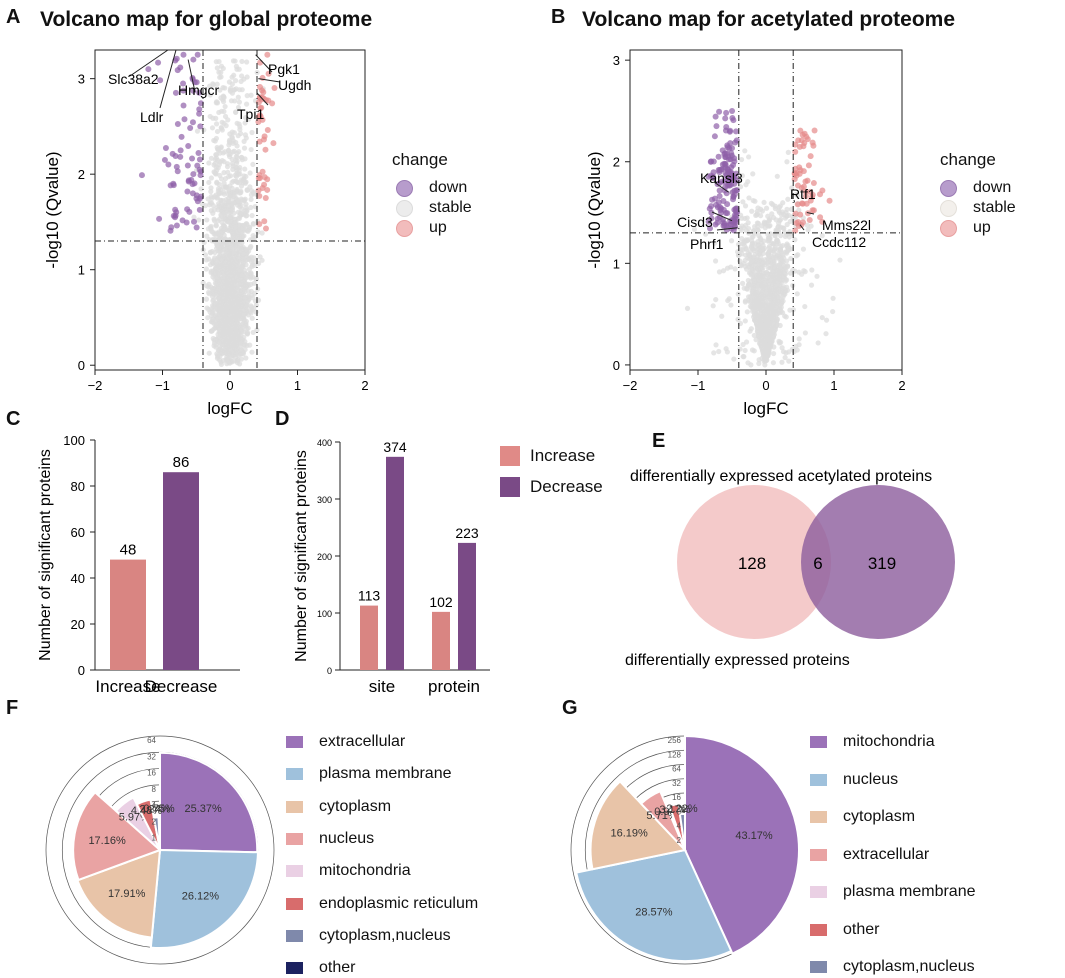  Describe the element at coordinates (146, 811) in the screenshot. I see `pie-percent-label: 4.48%` at that location.